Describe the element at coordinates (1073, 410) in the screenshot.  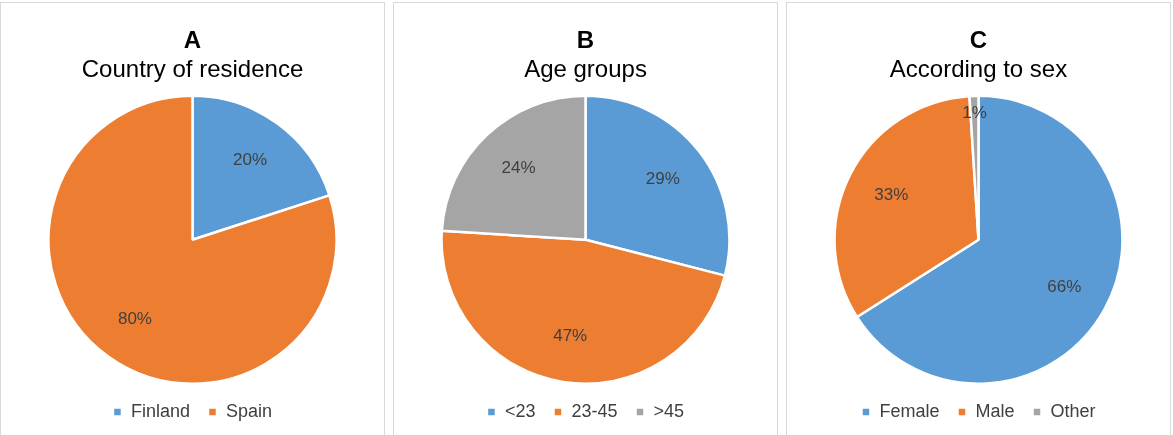
I see `legend-label: Other` at that location.